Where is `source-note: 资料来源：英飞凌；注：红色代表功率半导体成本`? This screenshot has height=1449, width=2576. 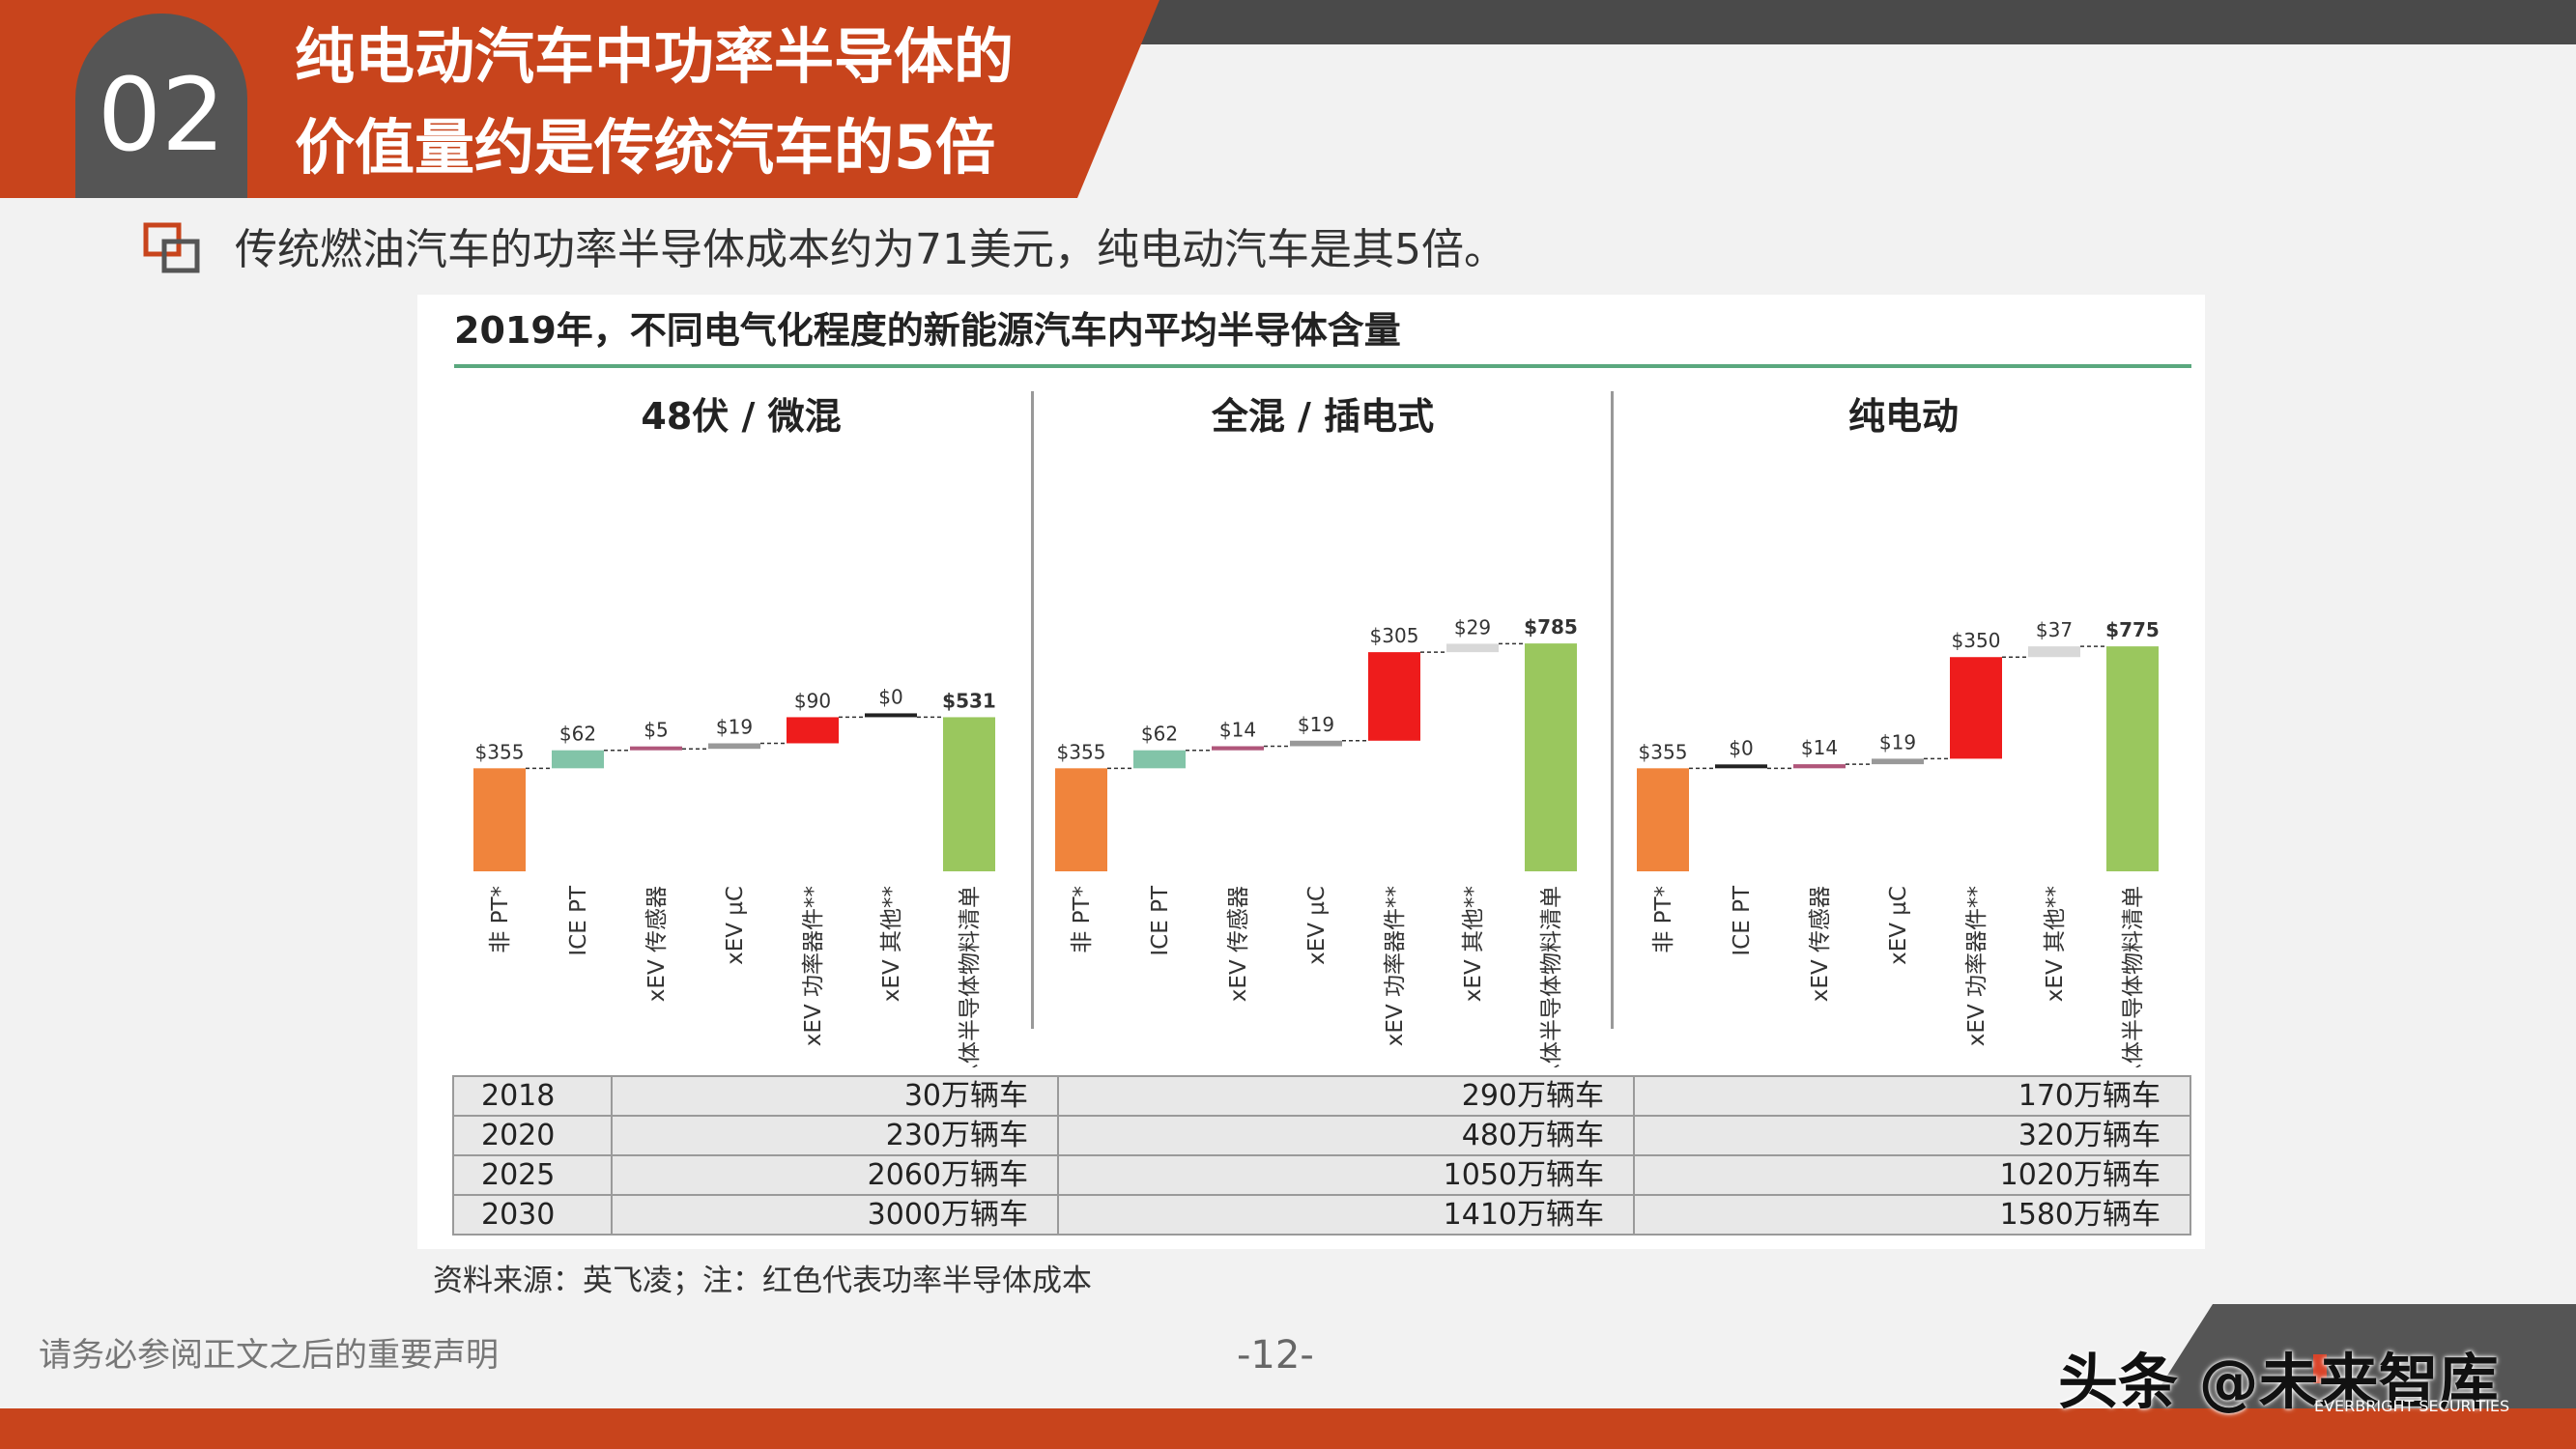 source-note: 资料来源：英飞凌；注：红色代表功率半导体成本 is located at coordinates (763, 1281).